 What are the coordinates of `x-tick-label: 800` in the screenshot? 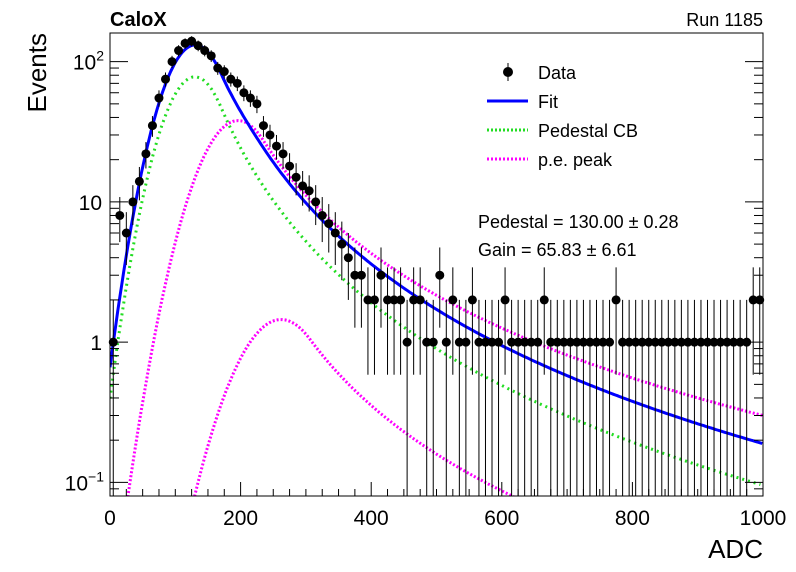 It's located at (632, 518).